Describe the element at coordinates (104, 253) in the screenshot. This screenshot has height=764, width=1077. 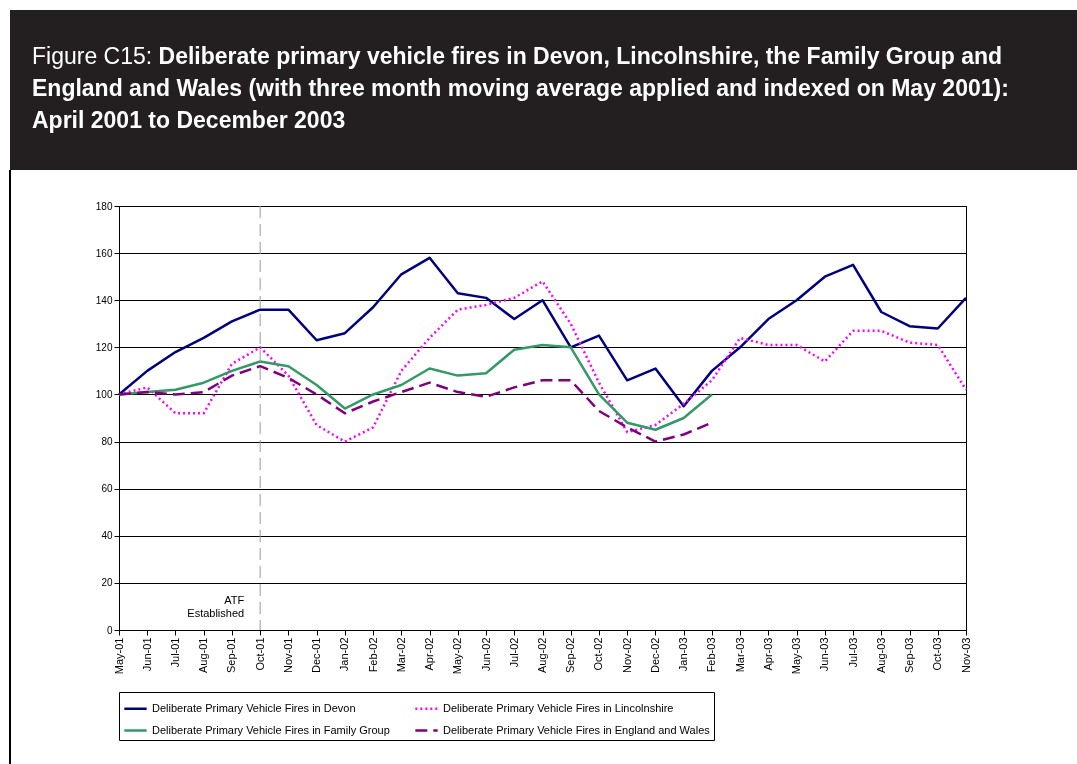
I see `y-tick-label: 160` at that location.